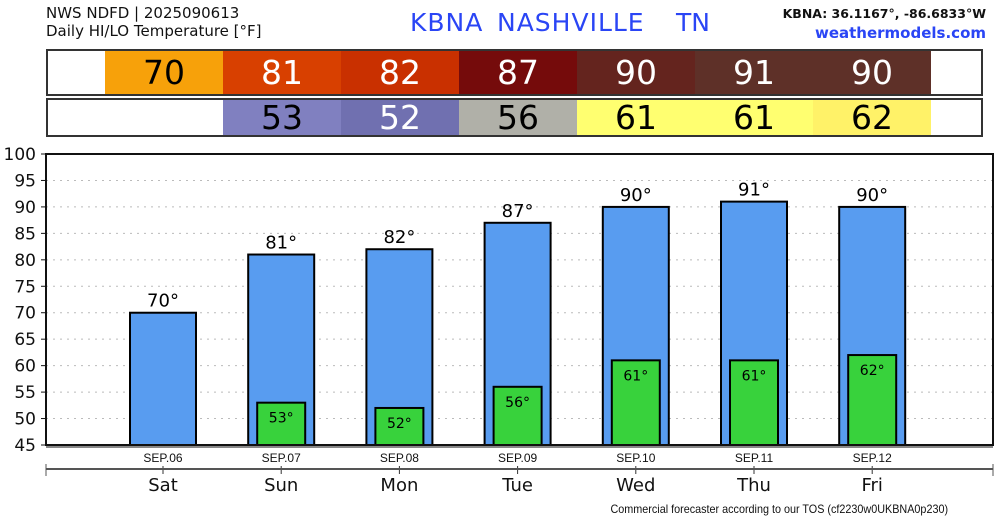 The image size is (1000, 520). I want to click on hi-cell: 70, so click(164, 72).